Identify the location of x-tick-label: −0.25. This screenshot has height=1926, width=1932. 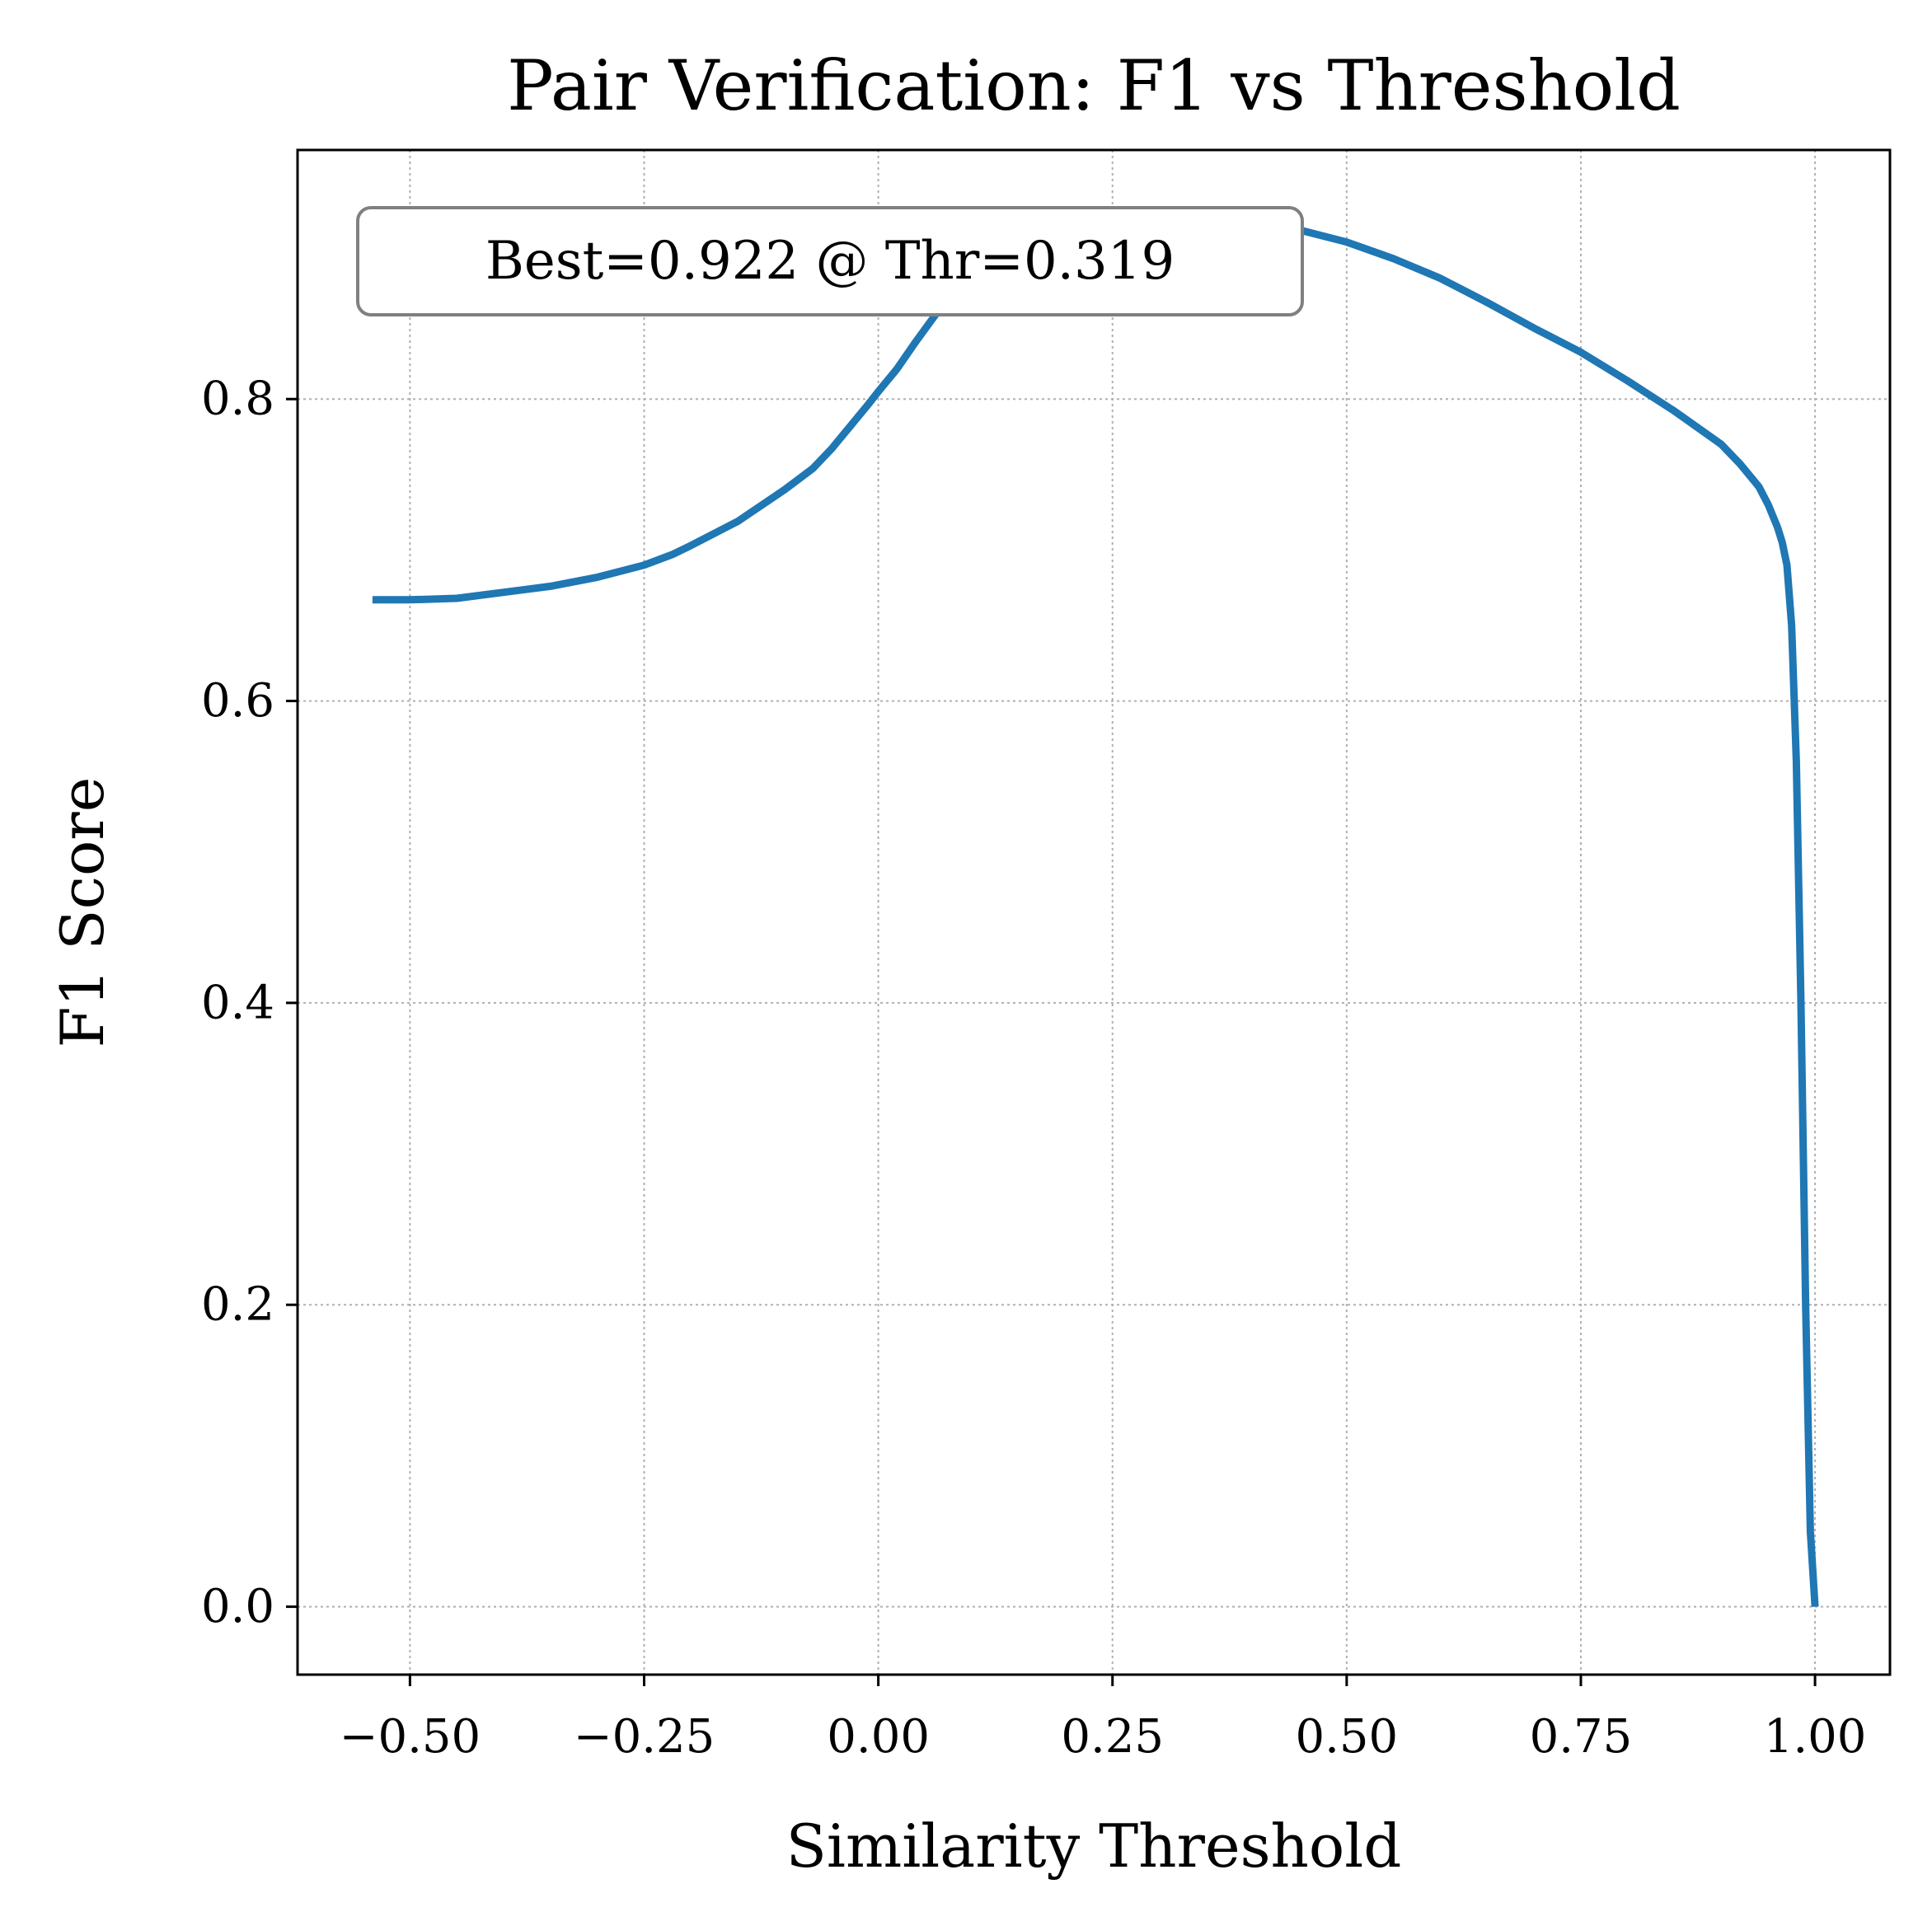
(644, 1737).